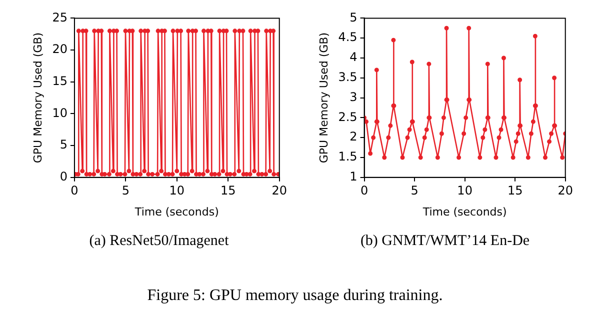 The height and width of the screenshot is (332, 590). I want to click on y-tick-label: 2, so click(354, 137).